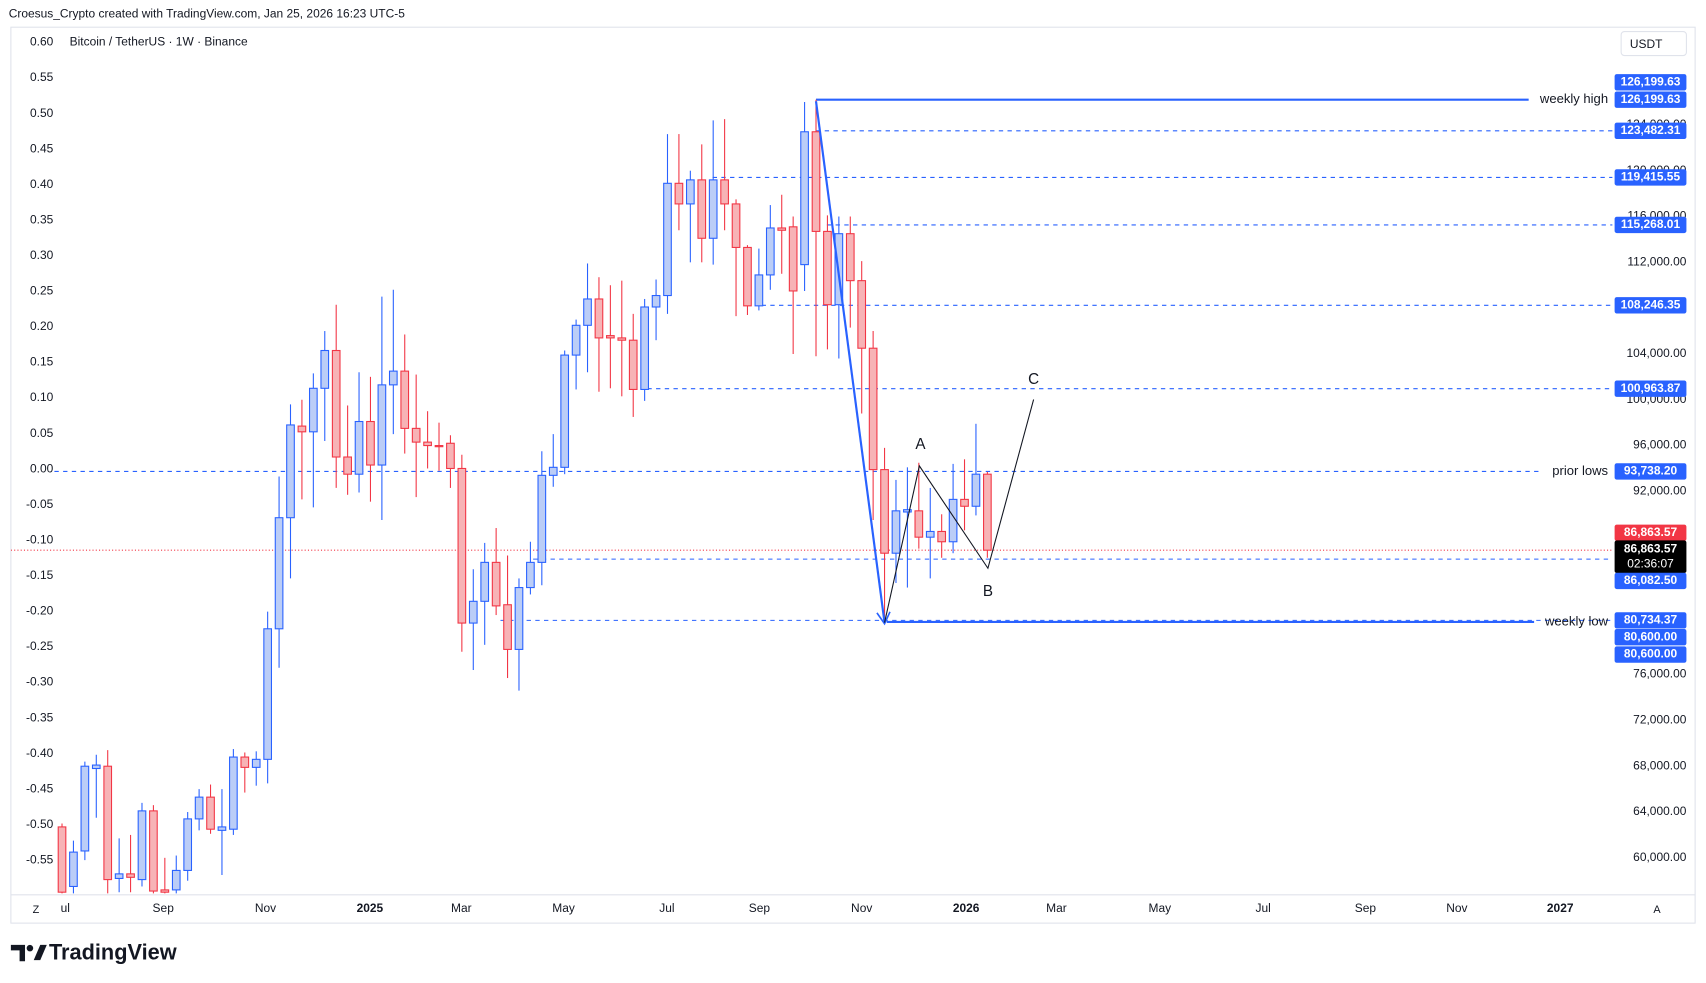 This screenshot has width=1706, height=983. What do you see at coordinates (1660, 445) in the screenshot?
I see `y-tick-label: 96,000.00` at bounding box center [1660, 445].